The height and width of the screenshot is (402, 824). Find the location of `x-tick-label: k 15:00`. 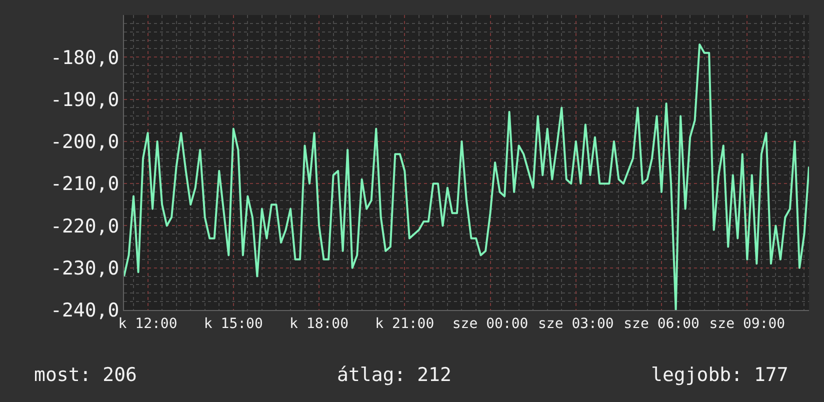

x-tick-label: k 15:00 is located at coordinates (233, 324).